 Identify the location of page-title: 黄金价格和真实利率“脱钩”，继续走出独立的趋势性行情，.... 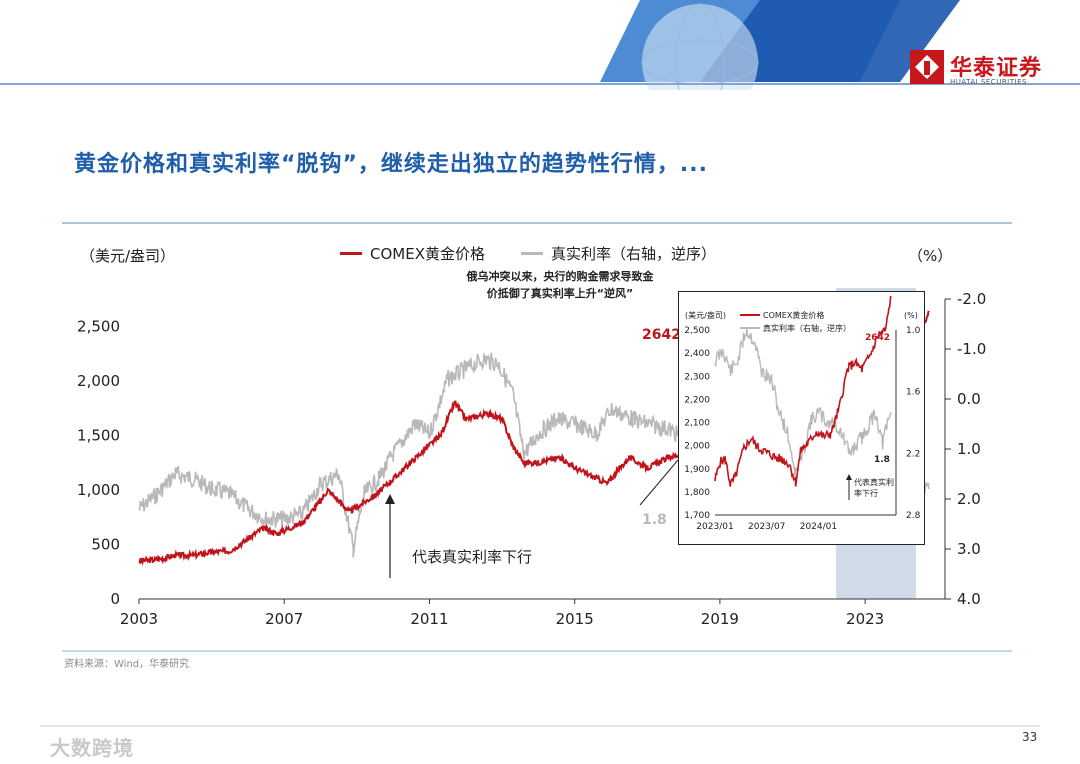
(391, 164).